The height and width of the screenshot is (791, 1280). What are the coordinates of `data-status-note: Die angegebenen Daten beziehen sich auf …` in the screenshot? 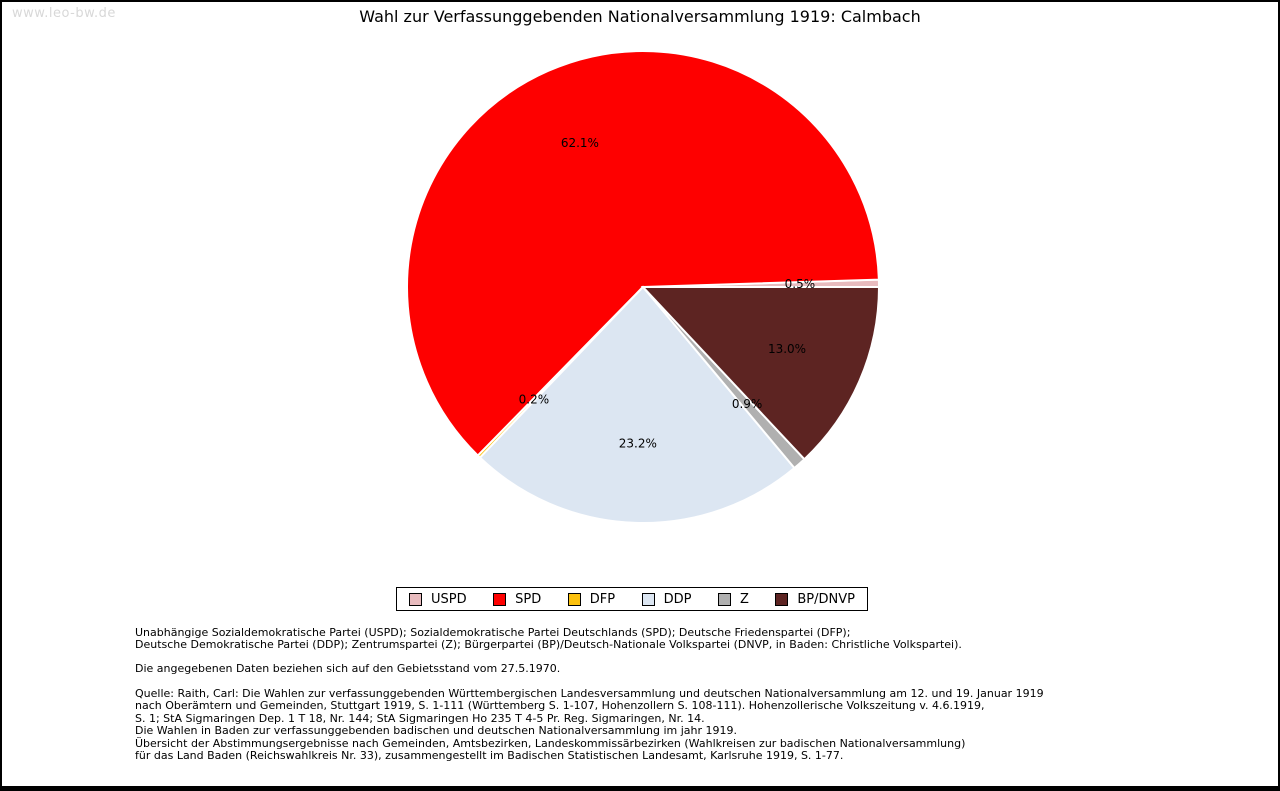 It's located at (348, 668).